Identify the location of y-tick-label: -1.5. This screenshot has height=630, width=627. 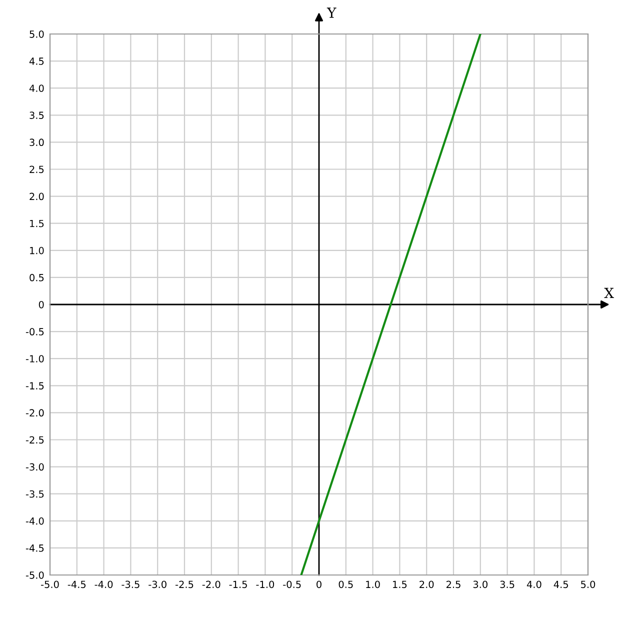
(35, 386).